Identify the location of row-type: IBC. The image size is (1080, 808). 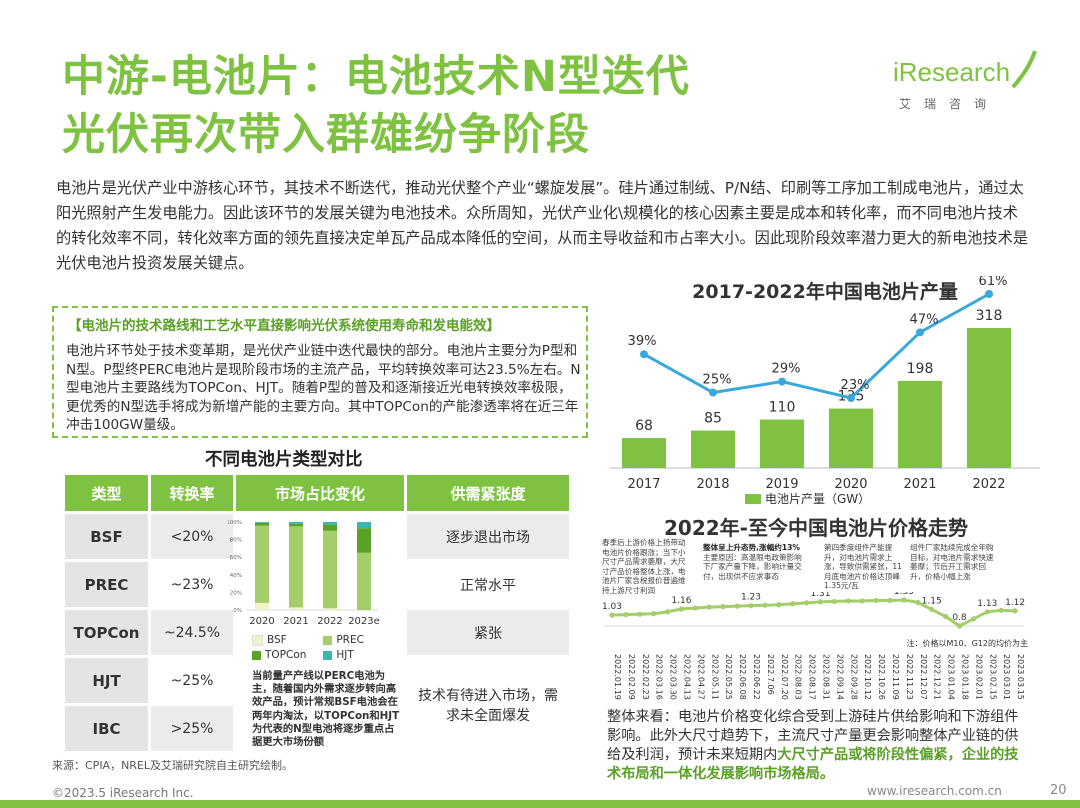
(106, 728).